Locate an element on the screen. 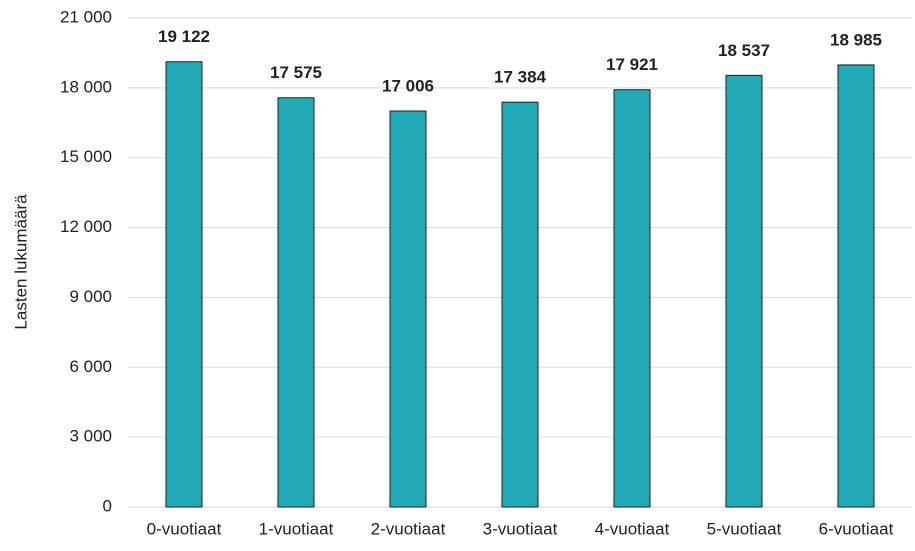  x-tick-label: 4-vuotiaat is located at coordinates (632, 528).